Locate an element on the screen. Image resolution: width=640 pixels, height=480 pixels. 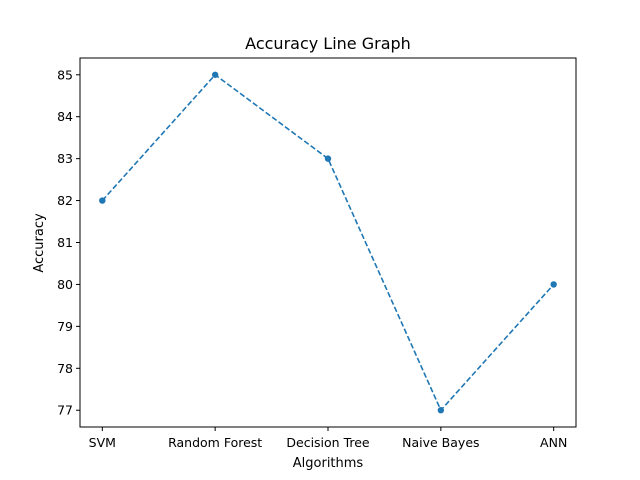
y-tick-label: 77 is located at coordinates (65, 410).